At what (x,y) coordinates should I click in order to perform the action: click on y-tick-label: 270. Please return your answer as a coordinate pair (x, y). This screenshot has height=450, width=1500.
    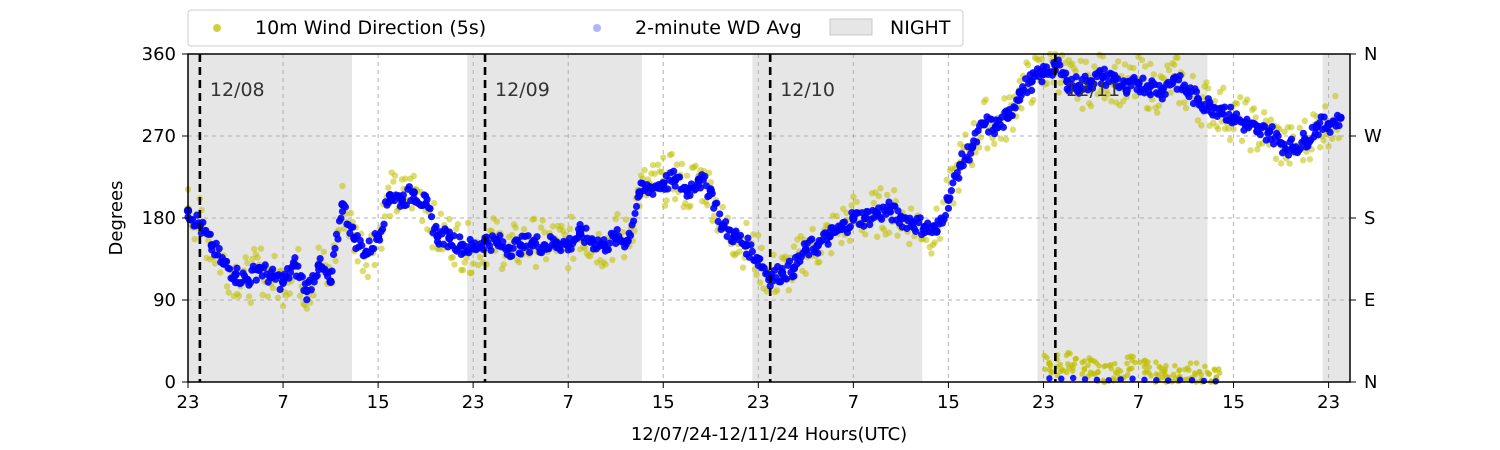
    Looking at the image, I should click on (159, 136).